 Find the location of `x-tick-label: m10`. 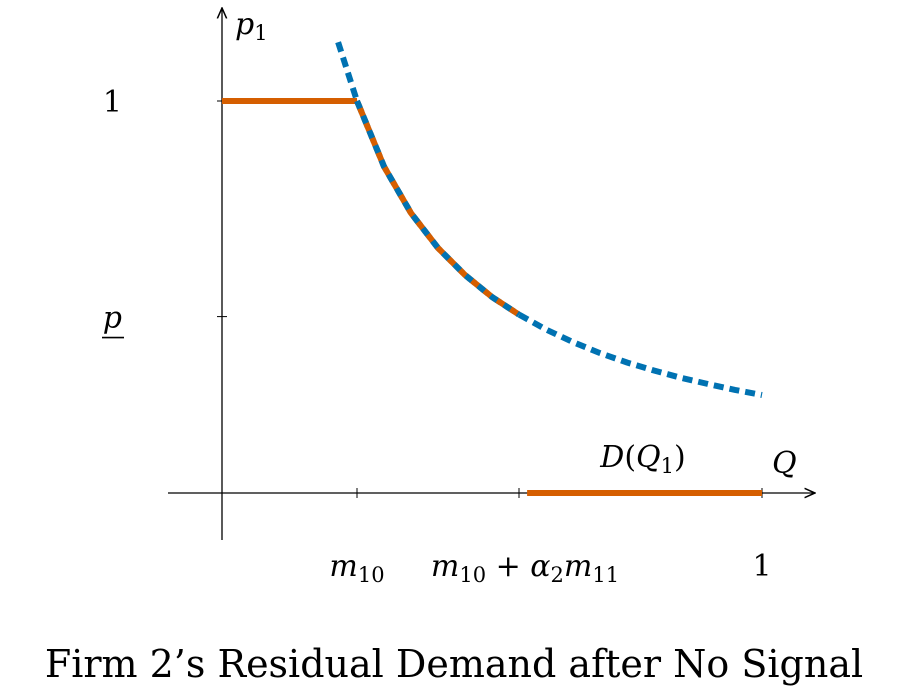

x-tick-label: m10 is located at coordinates (356, 568).